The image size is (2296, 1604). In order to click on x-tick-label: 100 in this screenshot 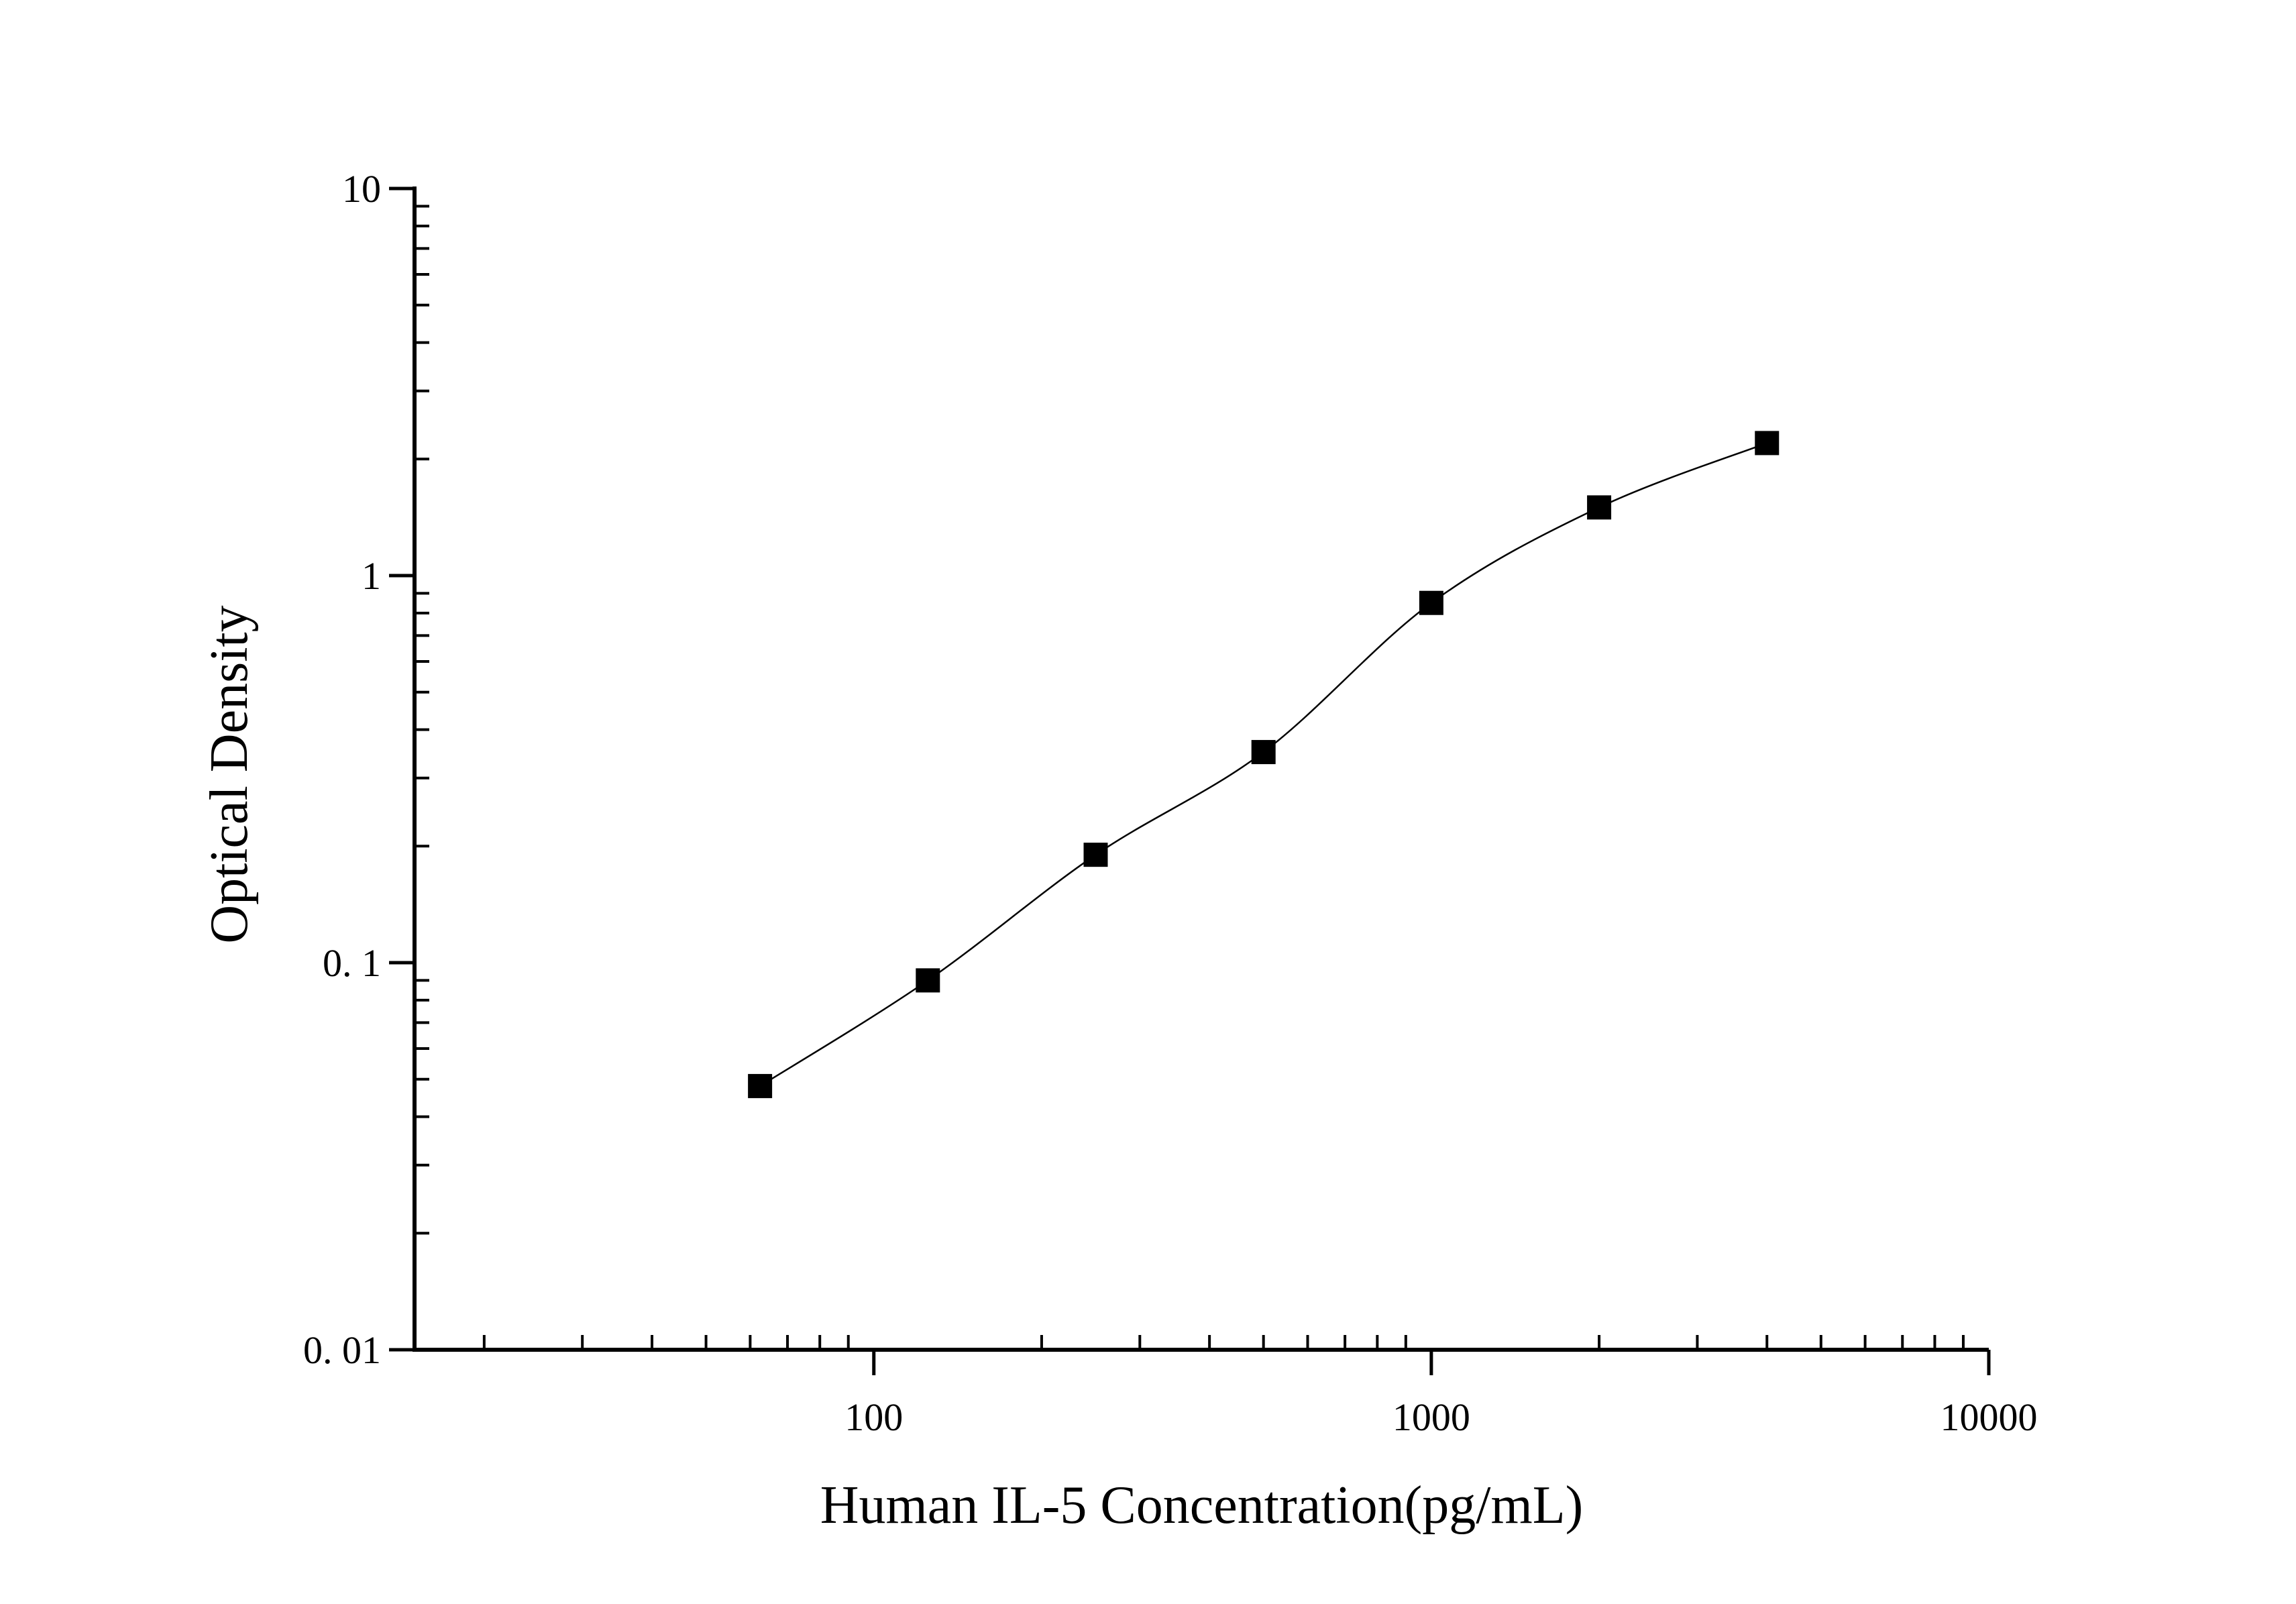, I will do `click(874, 1417)`.